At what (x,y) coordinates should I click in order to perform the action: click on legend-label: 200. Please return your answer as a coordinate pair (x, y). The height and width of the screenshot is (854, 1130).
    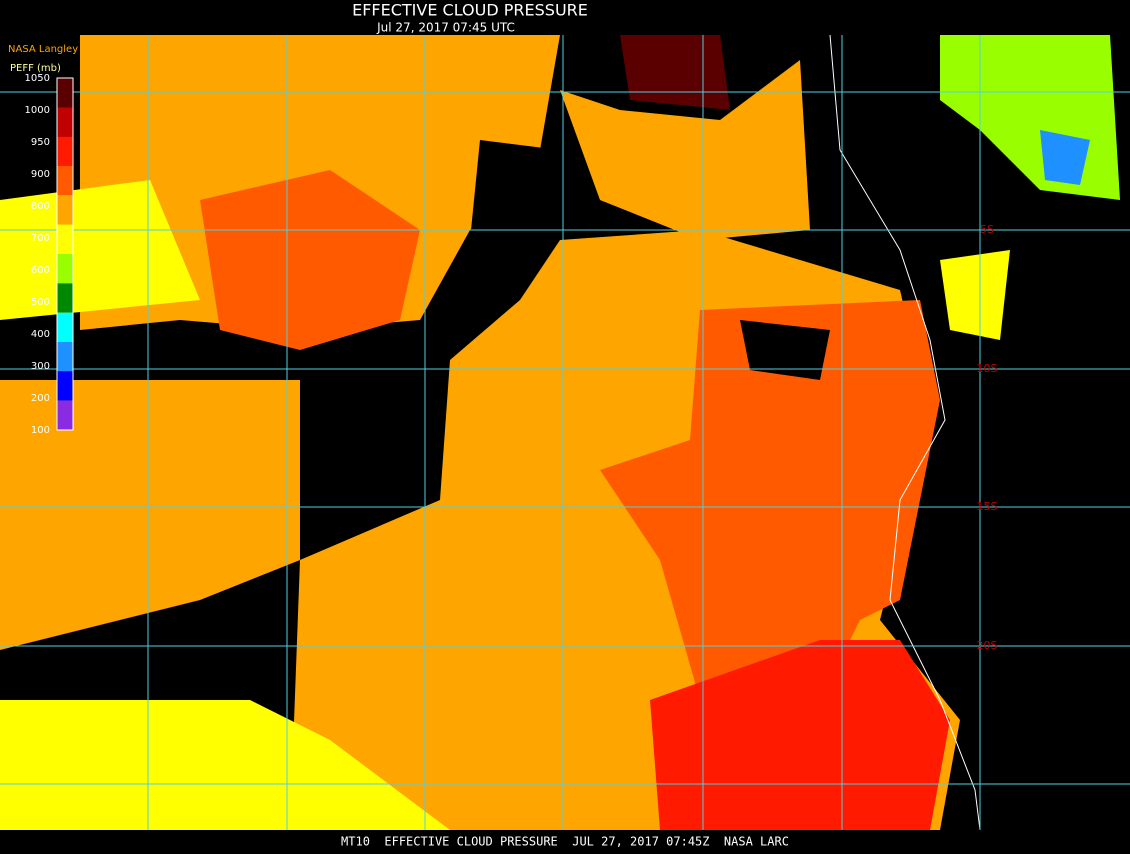
    Looking at the image, I should click on (40, 398).